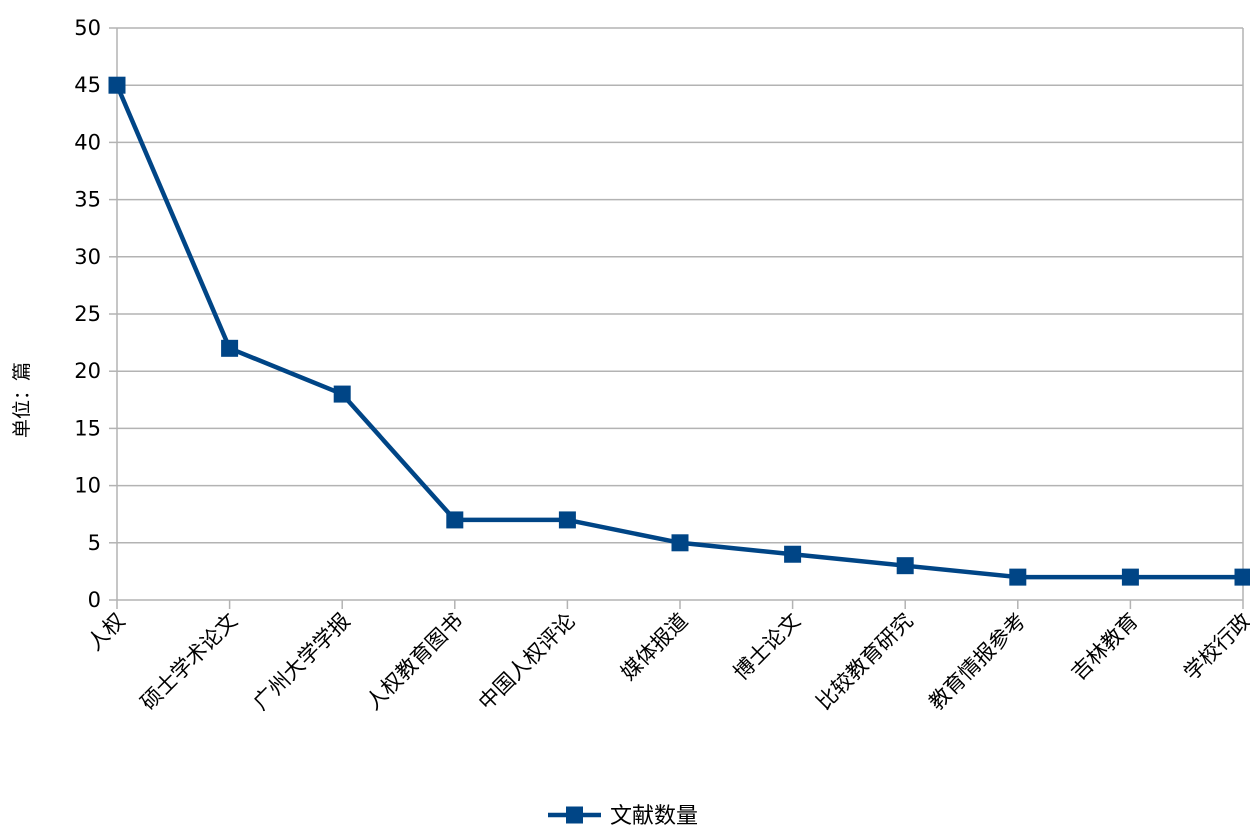  What do you see at coordinates (414, 662) in the screenshot?
I see `x-tick-label: 人权教育图书` at bounding box center [414, 662].